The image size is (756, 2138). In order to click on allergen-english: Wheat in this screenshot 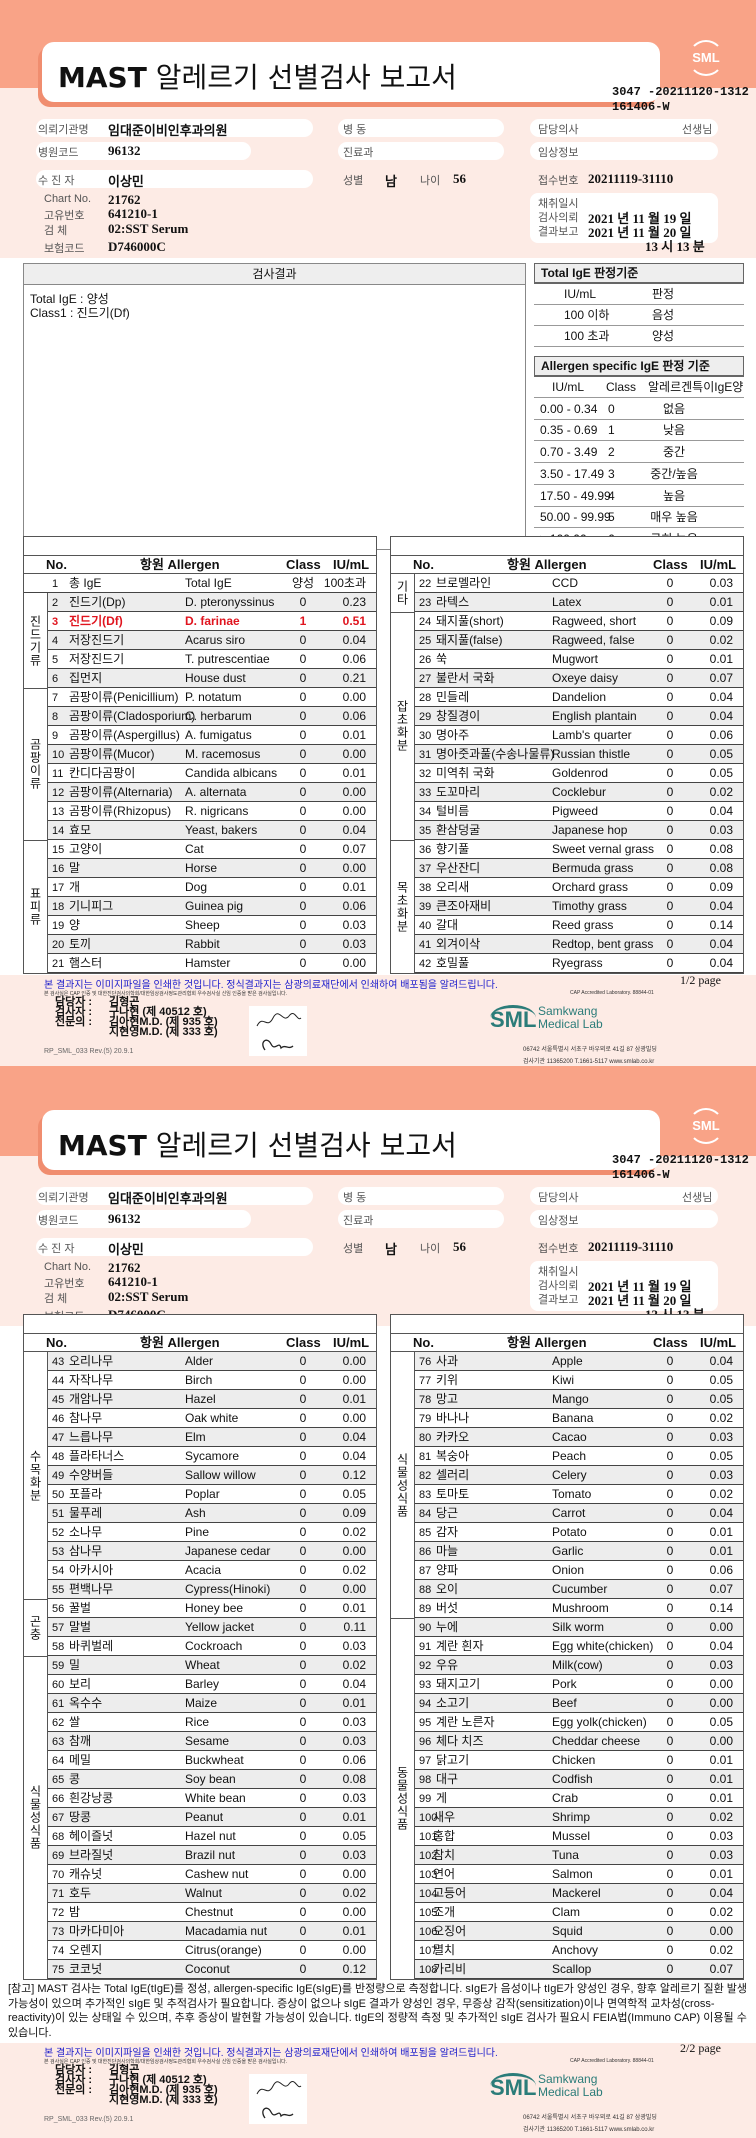, I will do `click(202, 1665)`.